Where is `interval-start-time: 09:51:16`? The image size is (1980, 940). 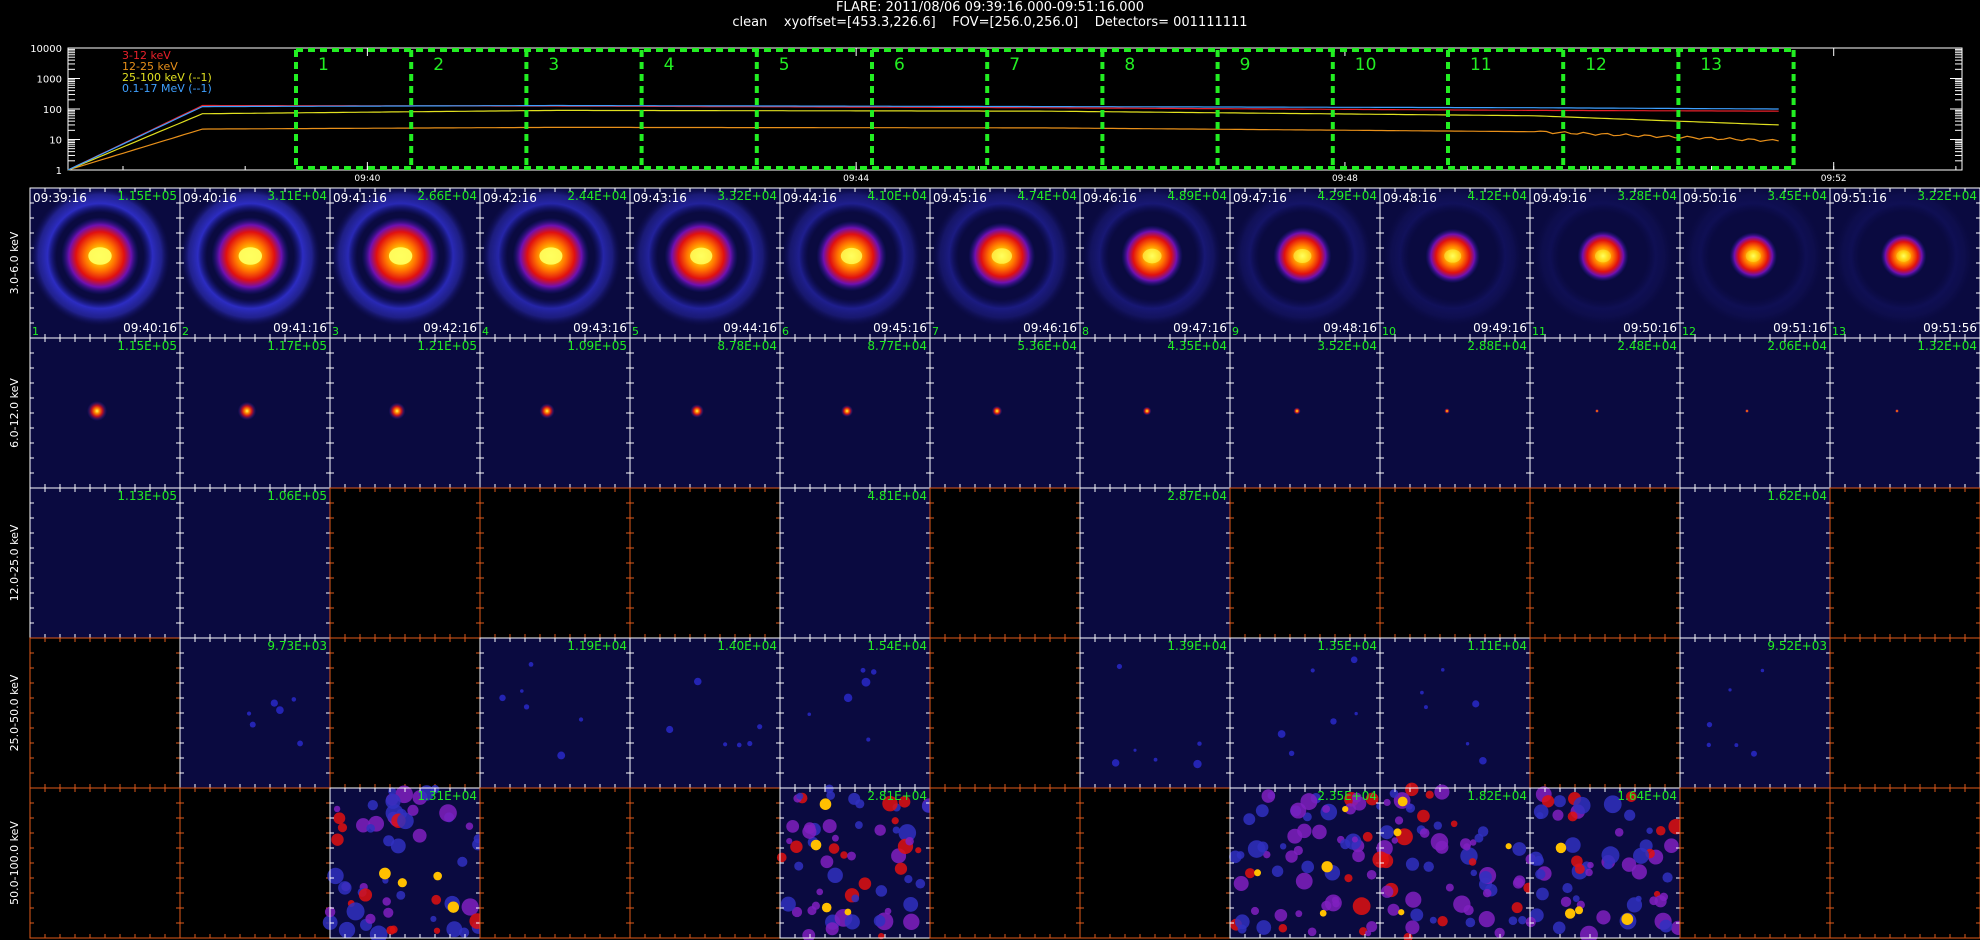 interval-start-time: 09:51:16 is located at coordinates (1860, 198).